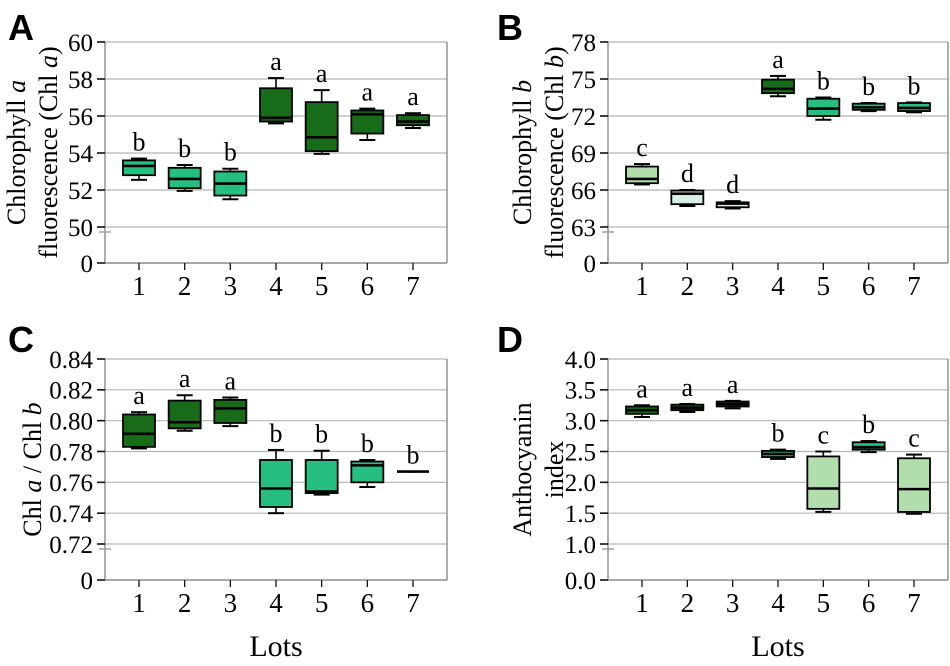  I want to click on panel-letter-A: A, so click(21, 27).